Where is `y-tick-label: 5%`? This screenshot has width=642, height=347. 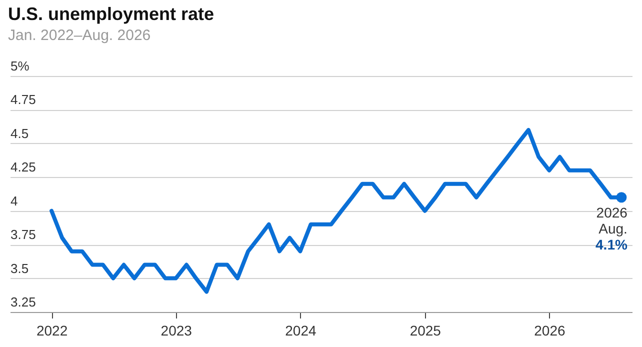
y-tick-label: 5% is located at coordinates (20, 66).